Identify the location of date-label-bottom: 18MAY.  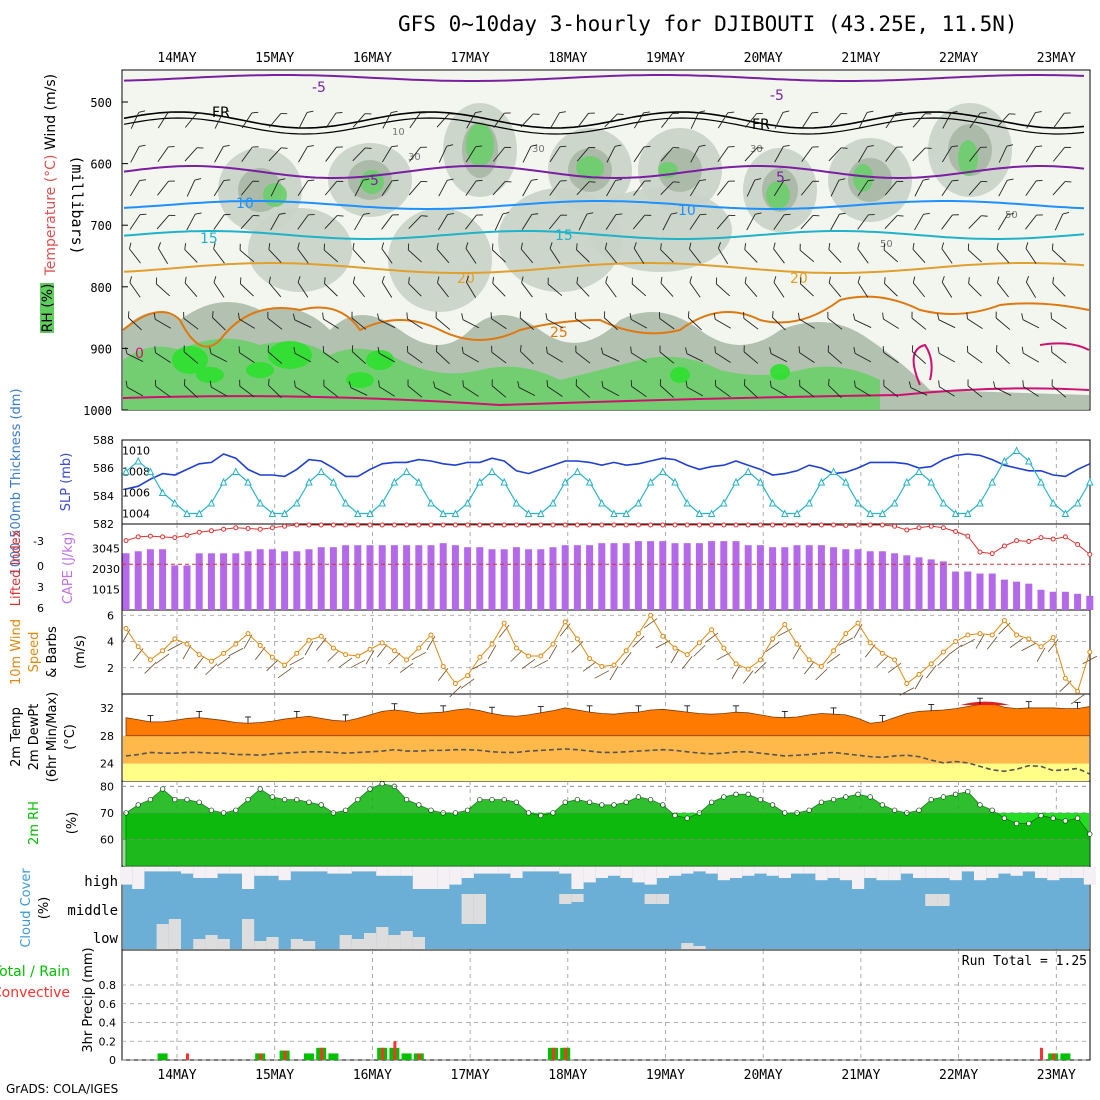
(567, 1075).